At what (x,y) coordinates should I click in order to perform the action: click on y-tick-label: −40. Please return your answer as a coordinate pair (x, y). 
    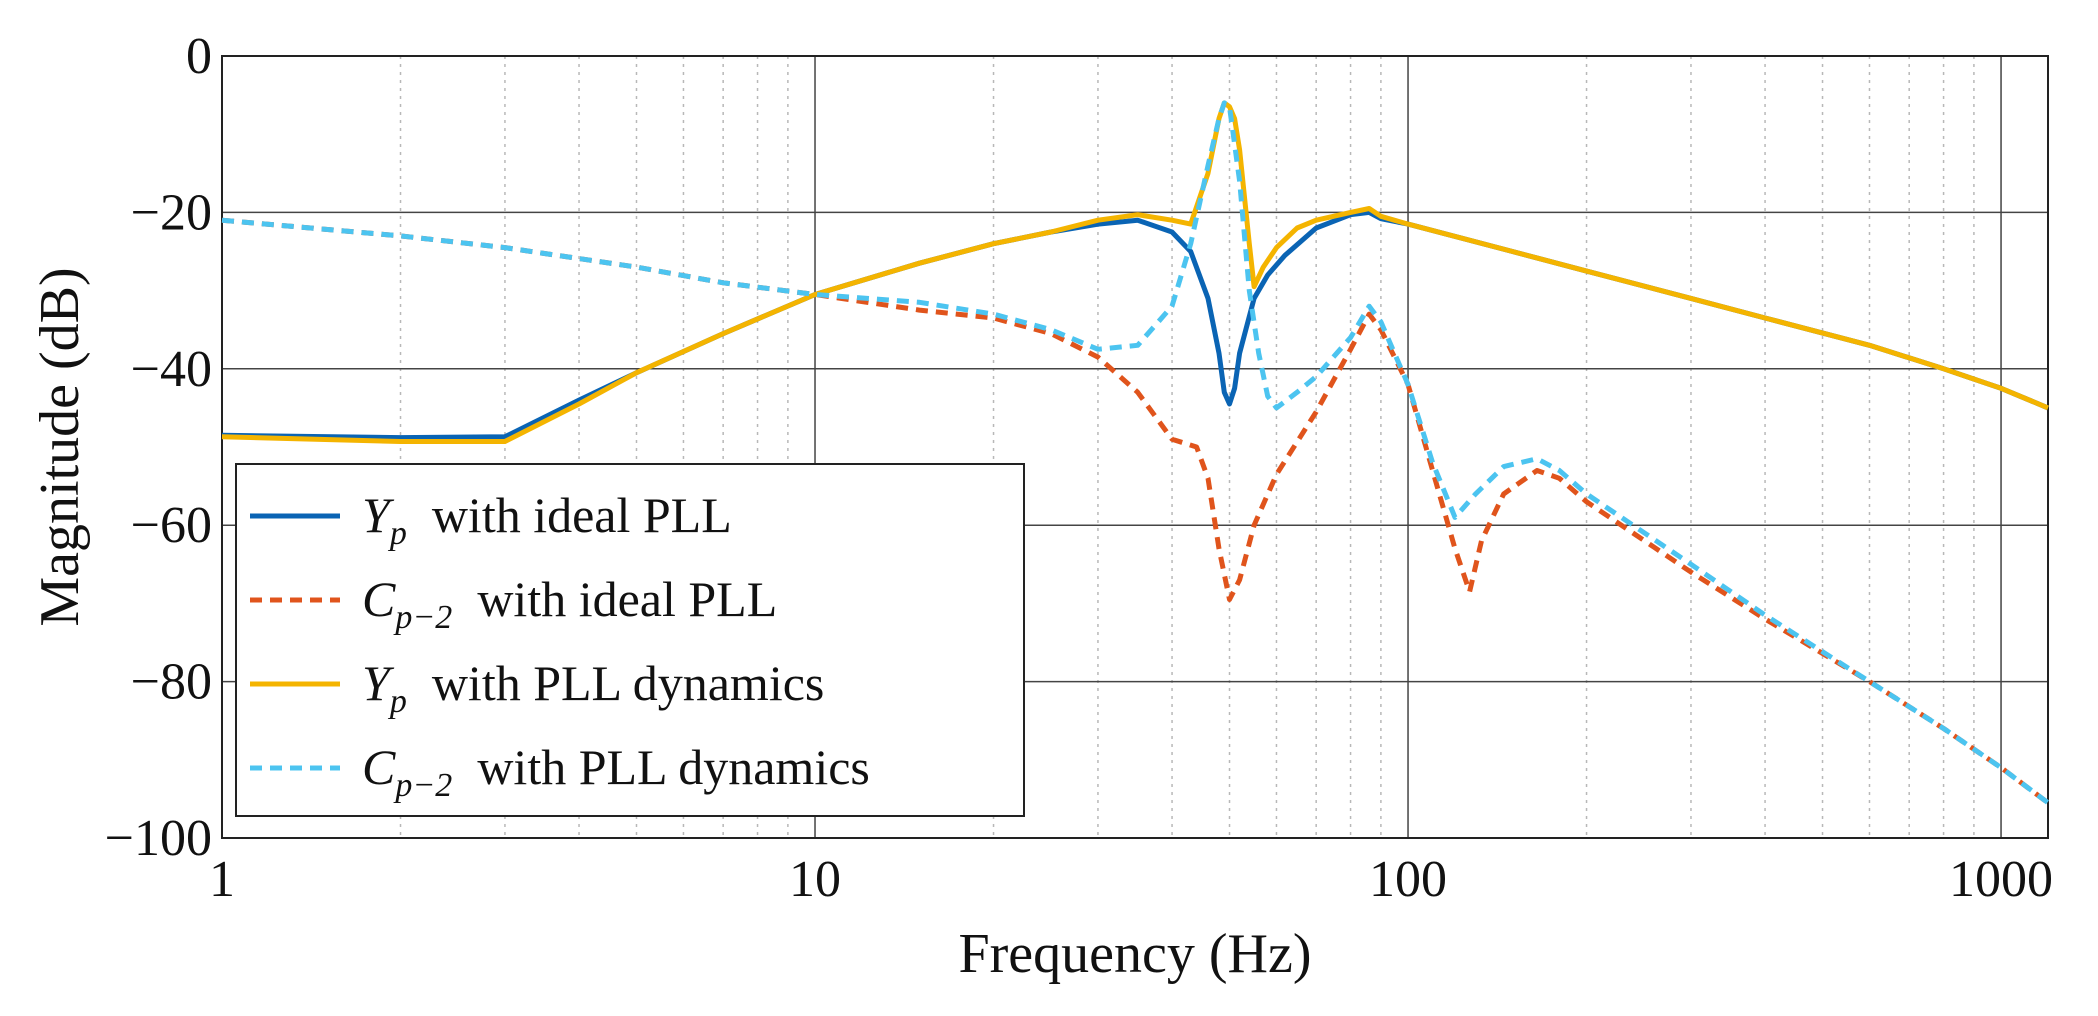
    Looking at the image, I should click on (171, 369).